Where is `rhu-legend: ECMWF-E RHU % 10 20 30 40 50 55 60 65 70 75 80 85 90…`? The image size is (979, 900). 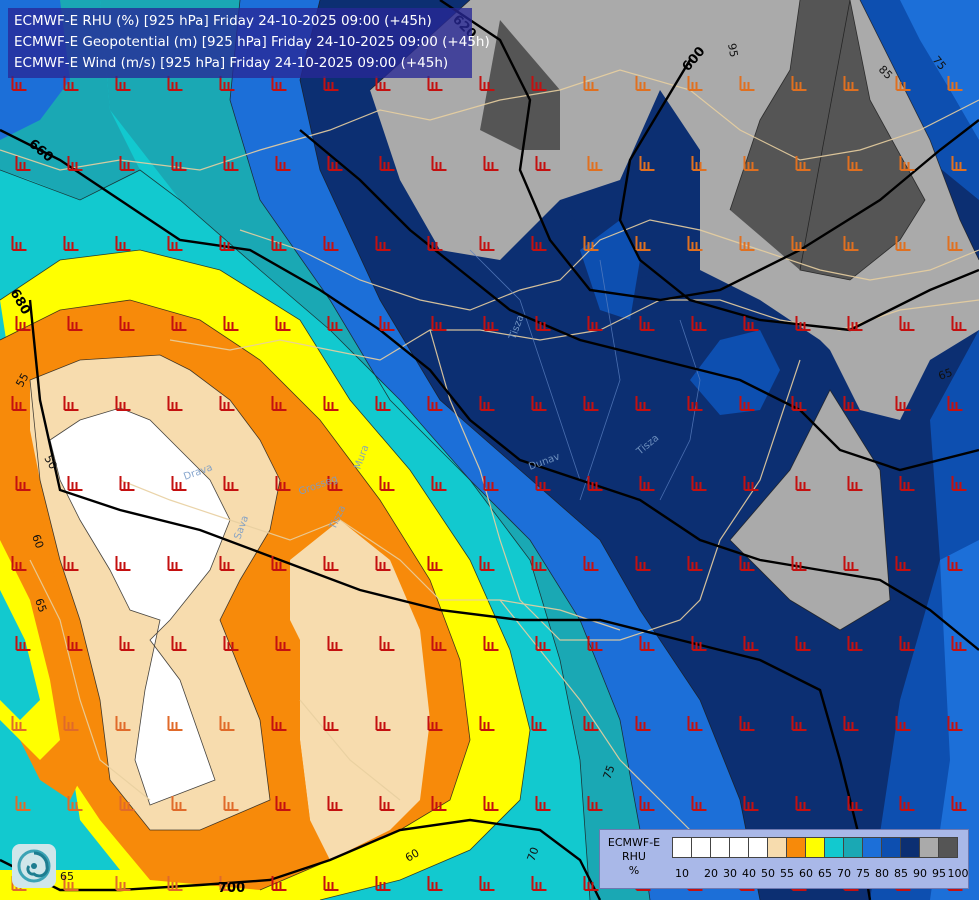
rhu-legend: ECMWF-E RHU % 10 20 30 40 50 55 60 65 70 75 80 85 90… is located at coordinates (784, 859).